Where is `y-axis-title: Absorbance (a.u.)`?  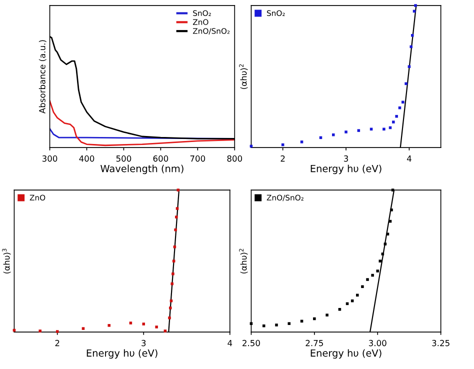 y-axis-title: Absorbance (a.u.) is located at coordinates (42, 77).